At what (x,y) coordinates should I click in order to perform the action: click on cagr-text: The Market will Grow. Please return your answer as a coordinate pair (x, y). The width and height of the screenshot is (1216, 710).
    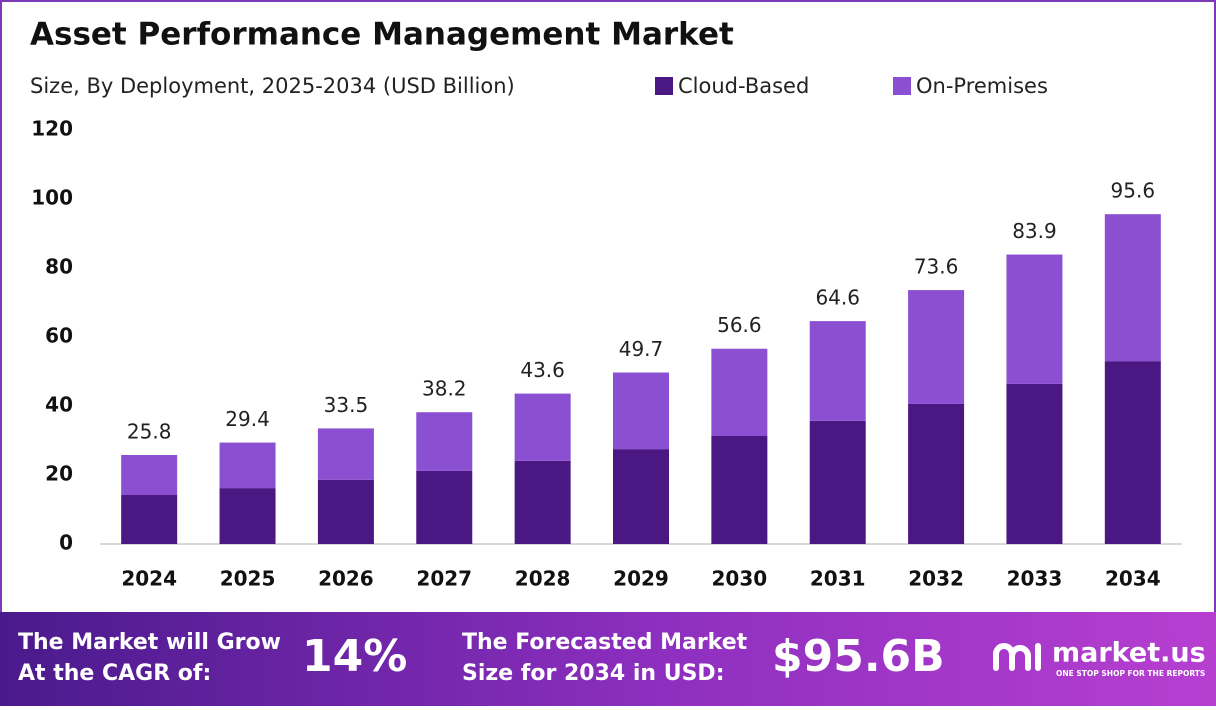
    Looking at the image, I should click on (149, 642).